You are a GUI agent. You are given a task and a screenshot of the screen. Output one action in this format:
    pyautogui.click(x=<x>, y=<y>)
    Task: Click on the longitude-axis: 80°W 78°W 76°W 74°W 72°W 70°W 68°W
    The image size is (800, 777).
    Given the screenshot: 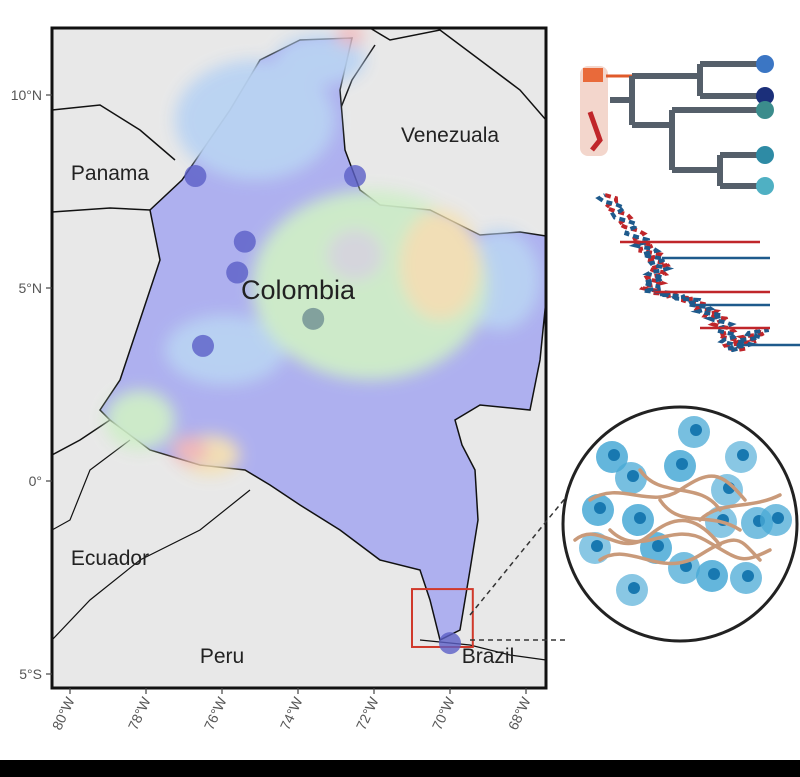 What is the action you would take?
    pyautogui.click(x=291, y=710)
    